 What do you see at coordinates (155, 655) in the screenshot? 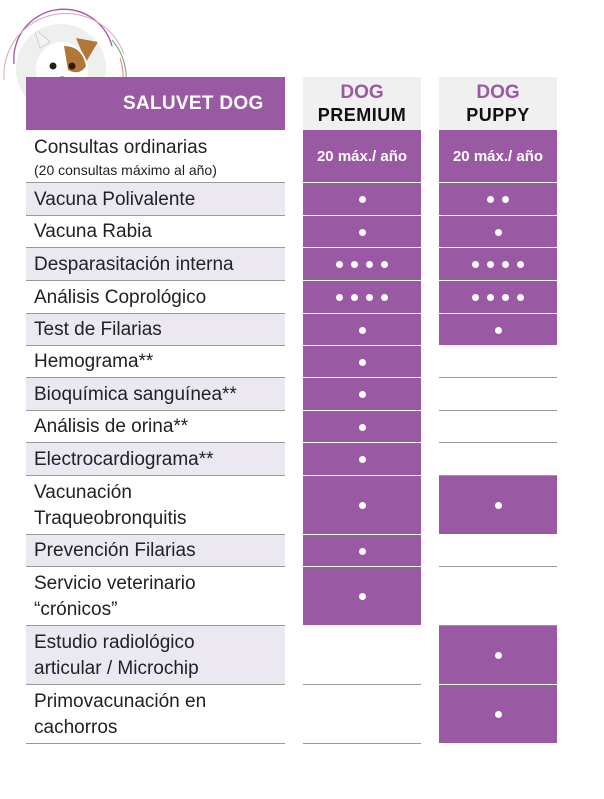
I see `row-label: Estudio radiológico articular / Microchip` at bounding box center [155, 655].